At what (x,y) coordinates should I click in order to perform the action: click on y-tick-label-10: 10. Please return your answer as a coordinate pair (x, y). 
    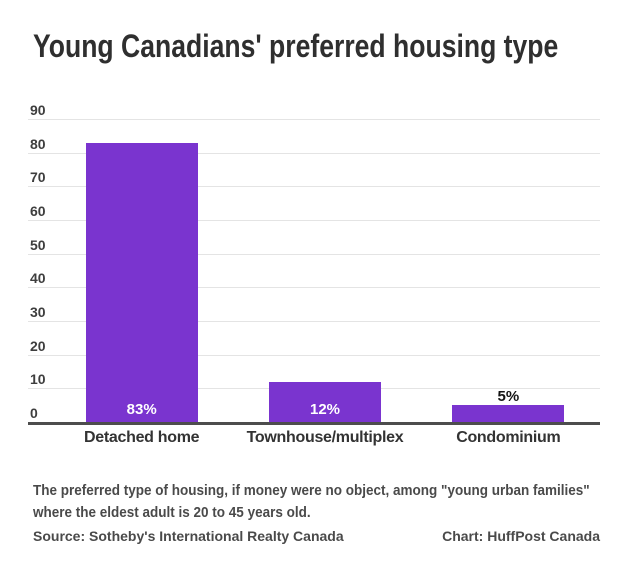
    Looking at the image, I should click on (38, 379).